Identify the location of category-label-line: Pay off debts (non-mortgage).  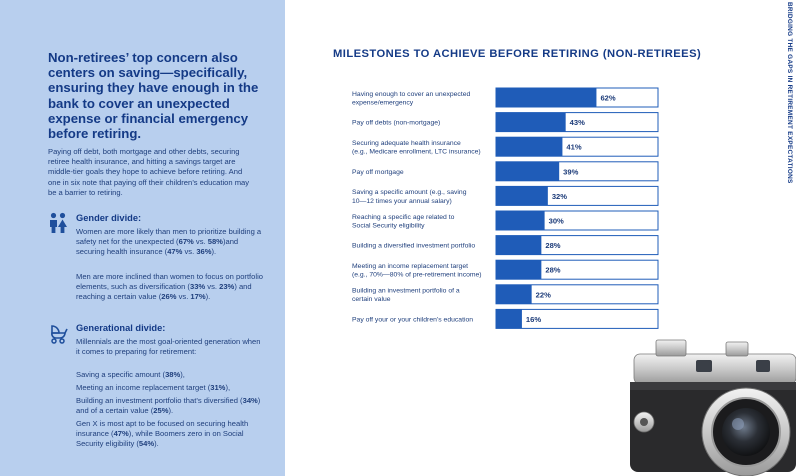
(396, 123).